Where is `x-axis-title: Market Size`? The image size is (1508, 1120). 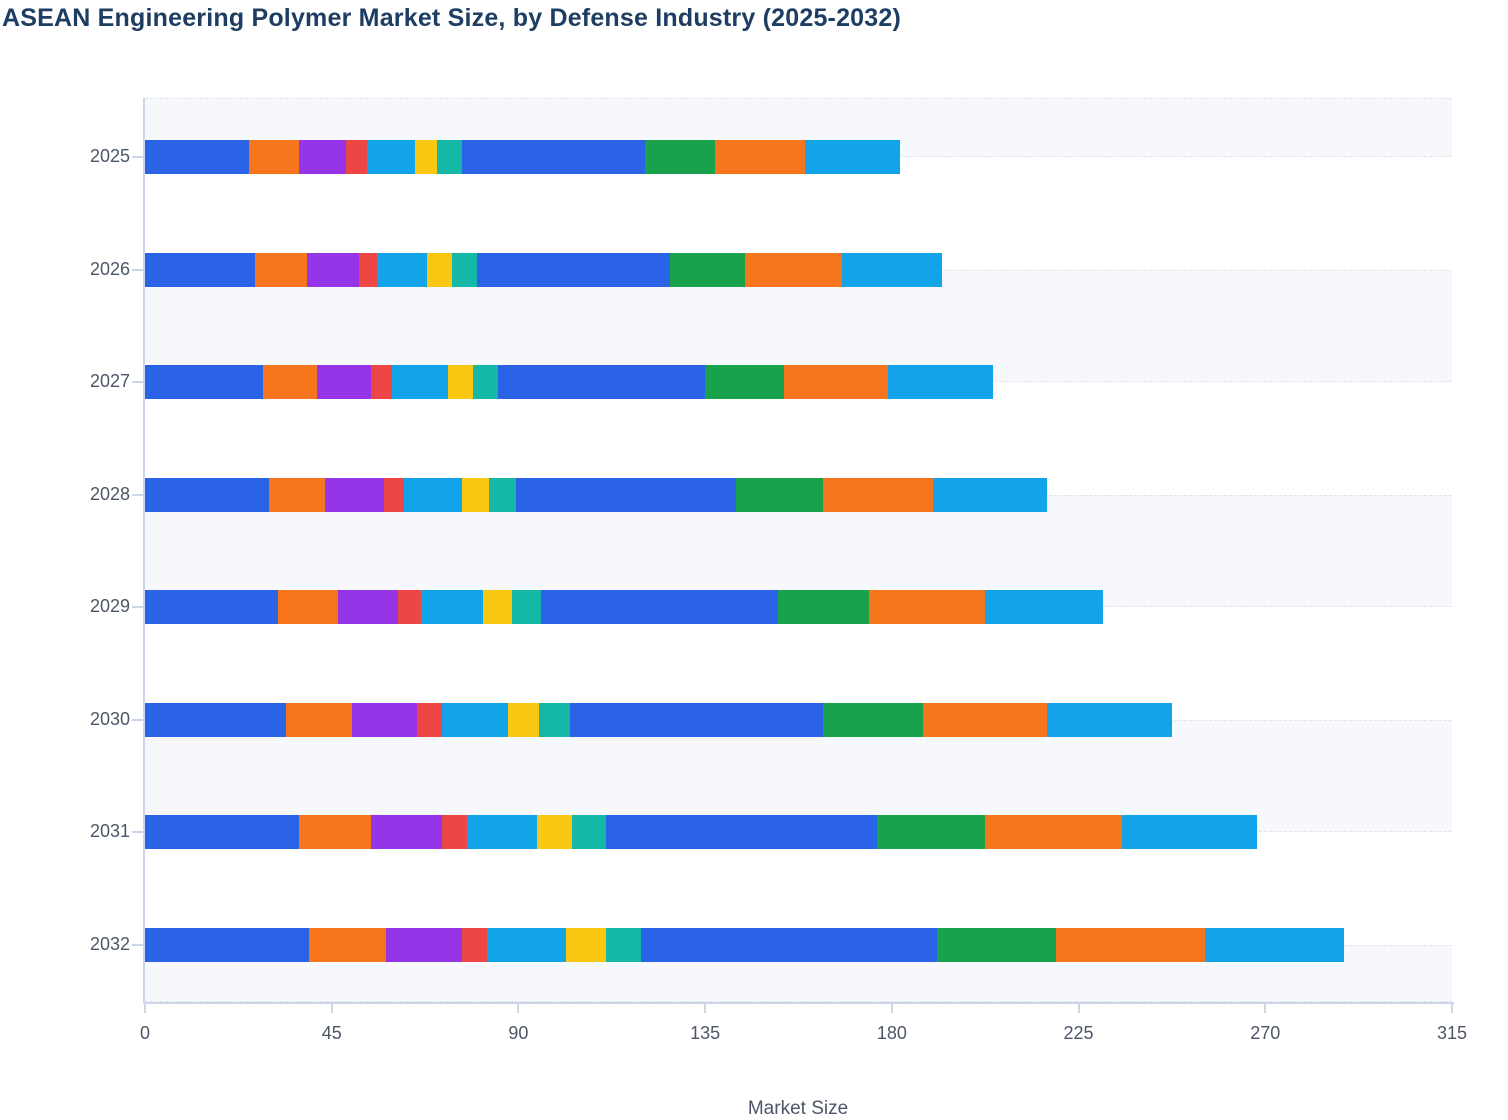
x-axis-title: Market Size is located at coordinates (798, 1108).